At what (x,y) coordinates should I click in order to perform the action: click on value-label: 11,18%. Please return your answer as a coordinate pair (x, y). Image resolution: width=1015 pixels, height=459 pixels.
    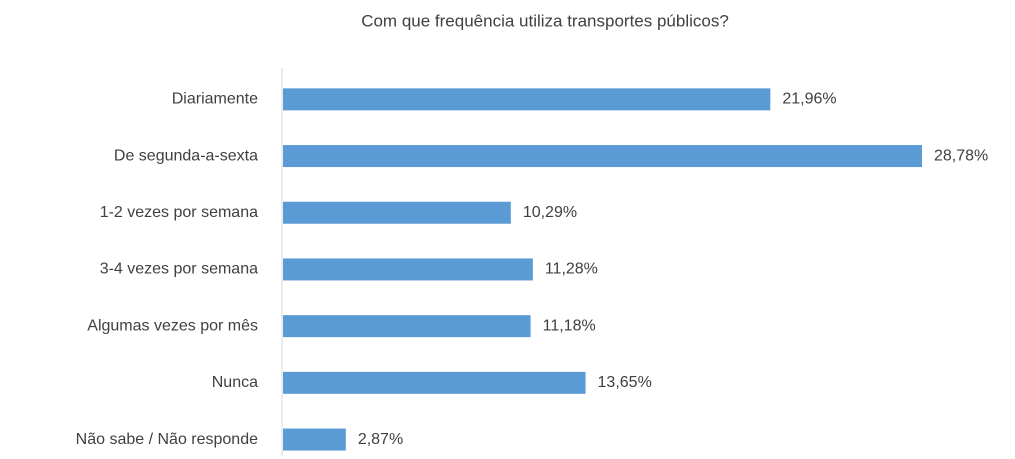
    Looking at the image, I should click on (569, 325).